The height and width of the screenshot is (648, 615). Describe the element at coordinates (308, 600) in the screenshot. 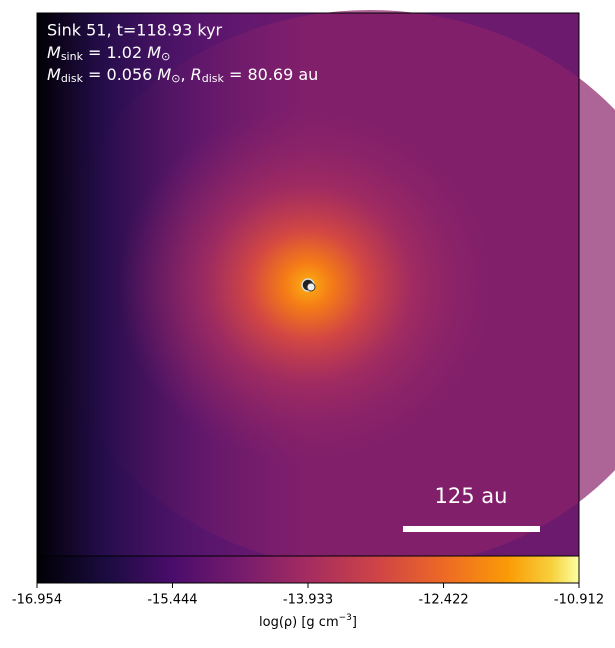

I see `colorbar-tick-label: -13.933` at that location.